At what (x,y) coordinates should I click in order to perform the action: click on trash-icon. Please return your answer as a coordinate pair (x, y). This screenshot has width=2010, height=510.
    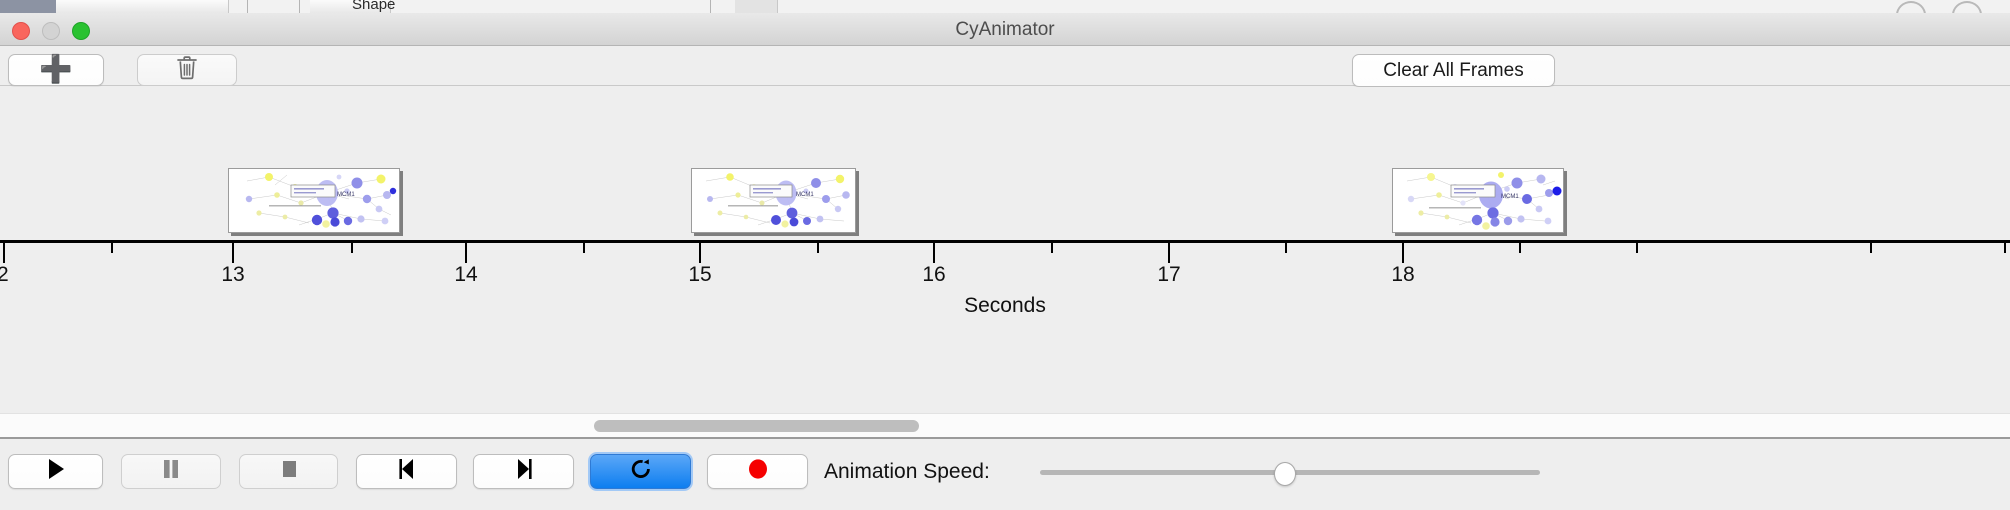
    Looking at the image, I should click on (187, 70).